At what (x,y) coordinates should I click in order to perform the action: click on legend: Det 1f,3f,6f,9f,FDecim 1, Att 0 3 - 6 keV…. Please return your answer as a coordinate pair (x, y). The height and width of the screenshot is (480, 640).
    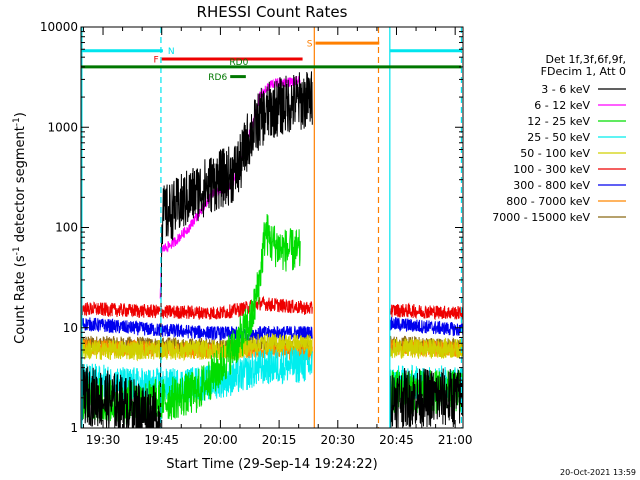
    Looking at the image, I should click on (559, 138).